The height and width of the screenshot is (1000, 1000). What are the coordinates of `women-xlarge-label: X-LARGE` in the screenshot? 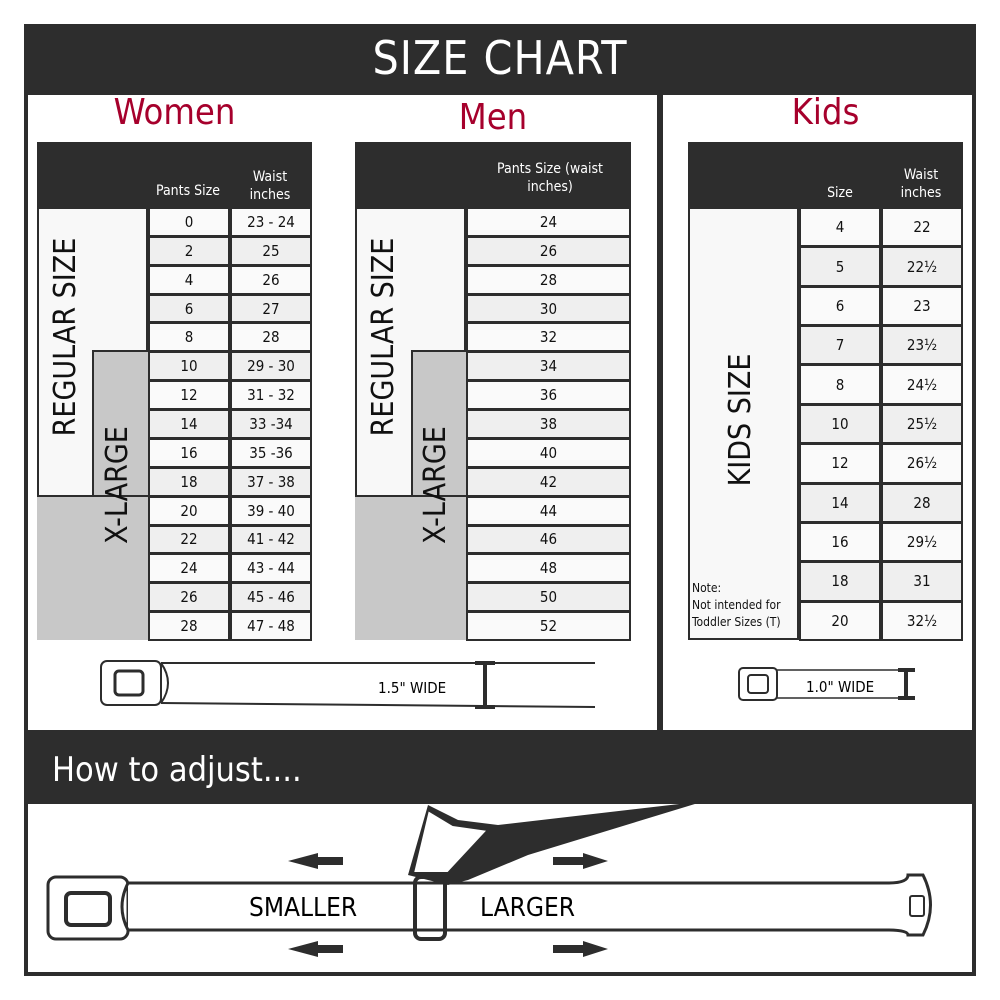 It's located at (117, 485).